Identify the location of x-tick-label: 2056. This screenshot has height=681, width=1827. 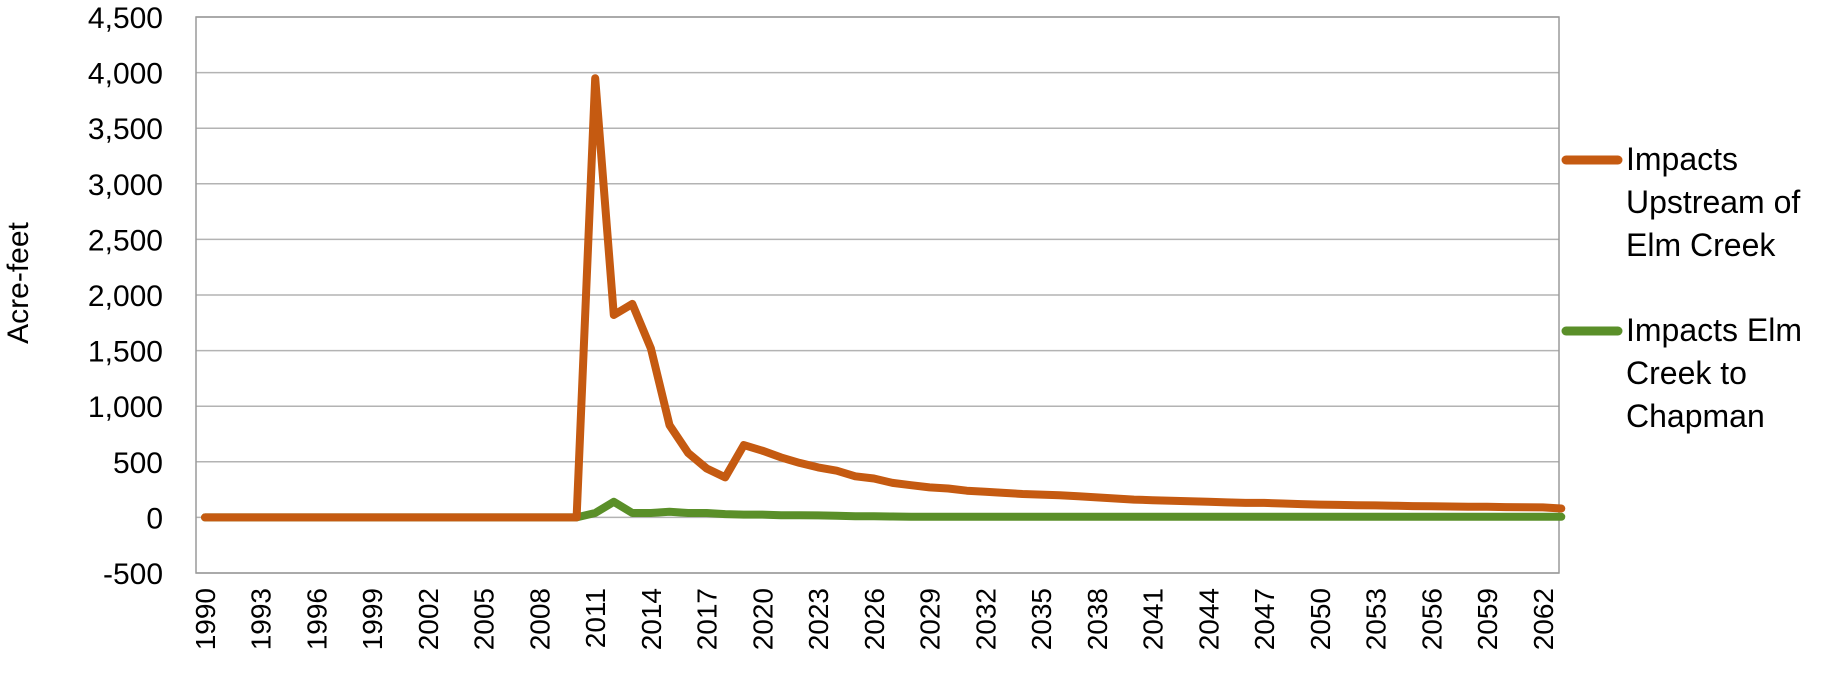
(1431, 619).